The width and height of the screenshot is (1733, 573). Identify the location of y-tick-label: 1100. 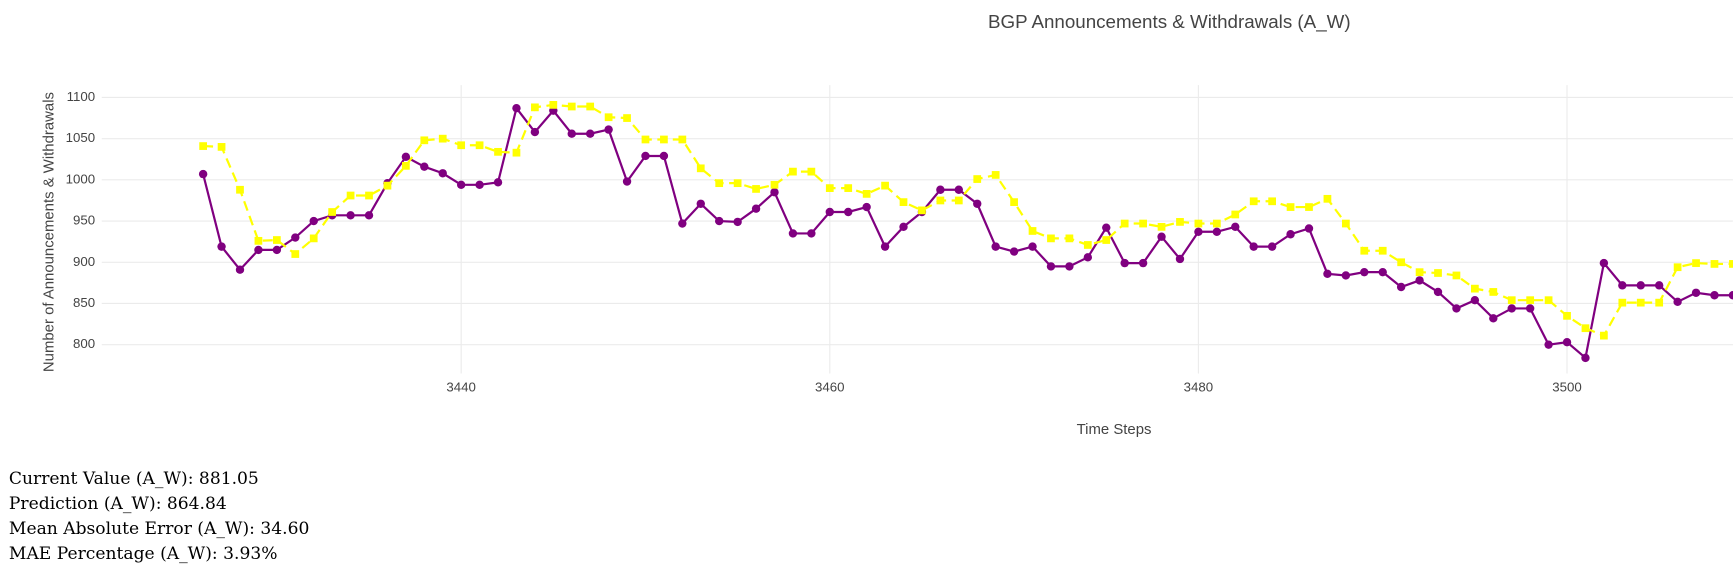
(81, 96).